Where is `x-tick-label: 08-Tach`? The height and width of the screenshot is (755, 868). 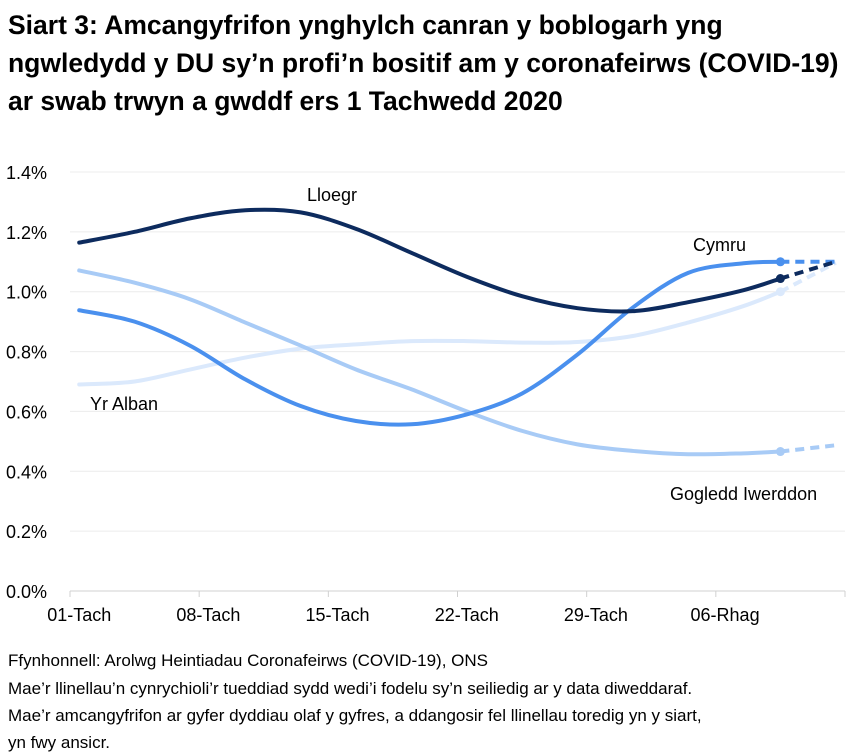
x-tick-label: 08-Tach is located at coordinates (208, 615).